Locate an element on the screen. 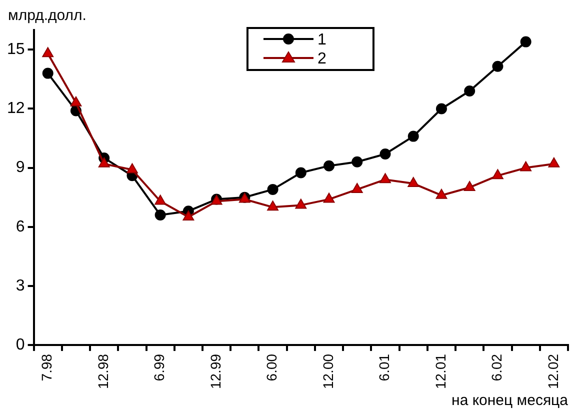  y-tick-label: 3 is located at coordinates (20, 285).